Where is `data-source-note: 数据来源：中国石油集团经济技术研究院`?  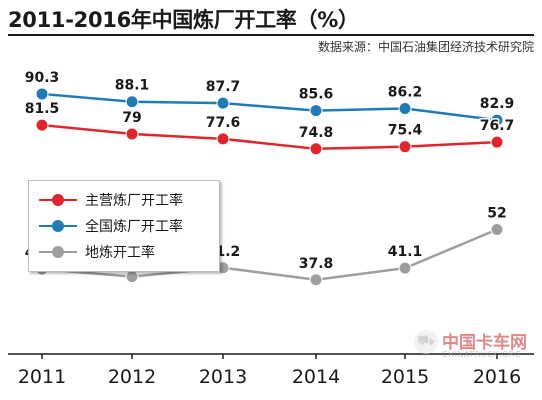 data-source-note: 数据来源：中国石油集团经济技术研究院 is located at coordinates (425, 47).